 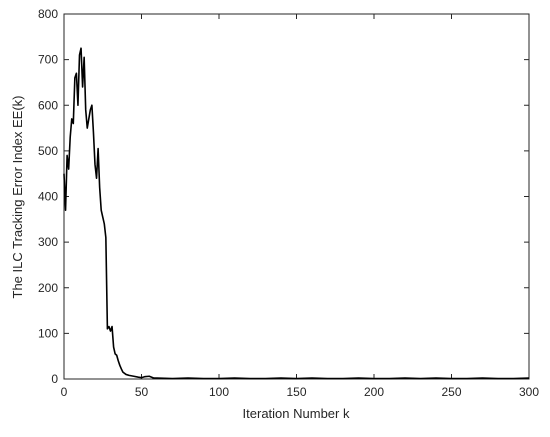 What do you see at coordinates (48, 14) in the screenshot?
I see `y-tick-label: 800` at bounding box center [48, 14].